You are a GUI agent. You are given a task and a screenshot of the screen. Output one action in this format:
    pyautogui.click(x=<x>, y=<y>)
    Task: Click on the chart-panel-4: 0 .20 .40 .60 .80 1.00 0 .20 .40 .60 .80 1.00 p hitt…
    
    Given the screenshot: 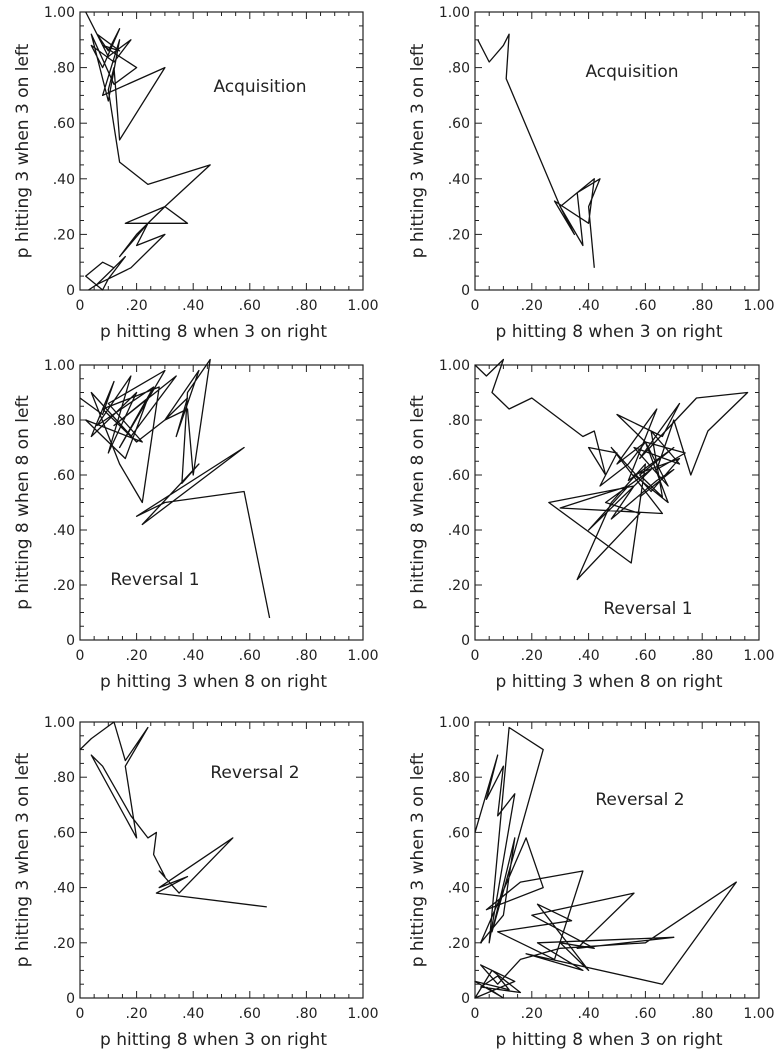 What is the action you would take?
    pyautogui.click(x=591, y=525)
    